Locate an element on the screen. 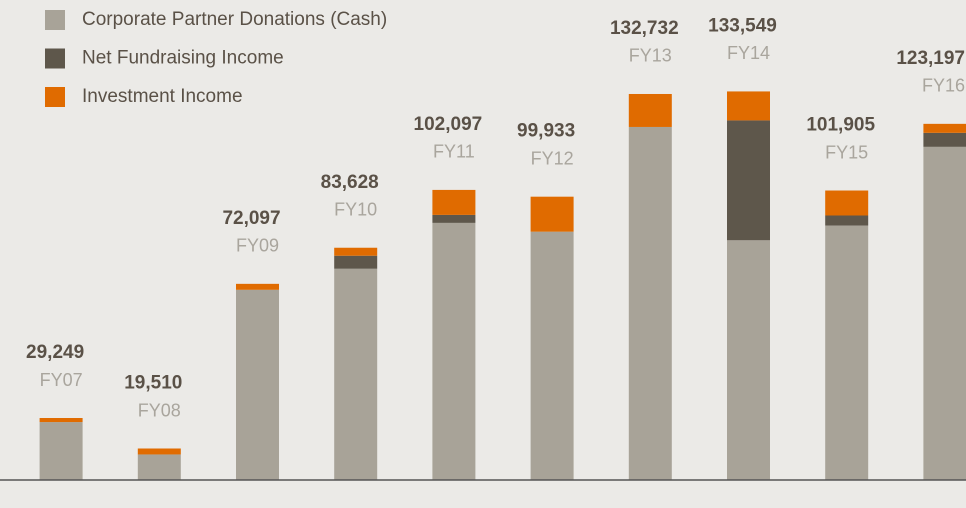 The image size is (966, 508). total-label: 133,549 is located at coordinates (742, 25).